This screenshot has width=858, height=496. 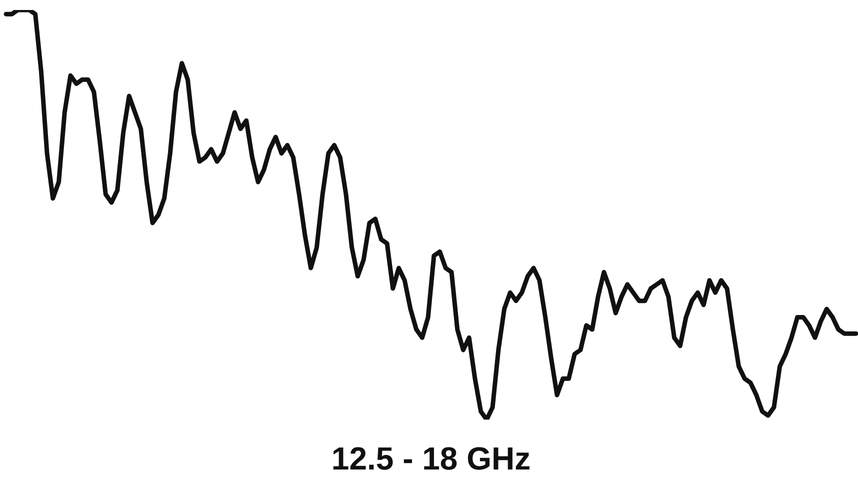 I want to click on x-axis-title: 12.5 - 18 GHz, so click(x=431, y=458).